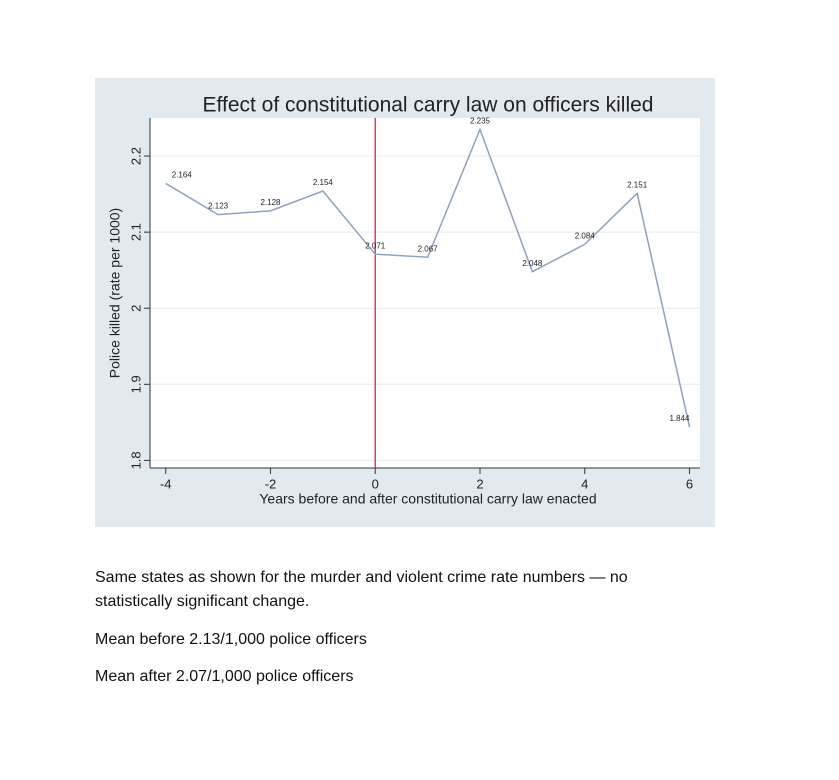 The image size is (839, 780). Describe the element at coordinates (182, 175) in the screenshot. I see `data-label: 2.164` at that location.